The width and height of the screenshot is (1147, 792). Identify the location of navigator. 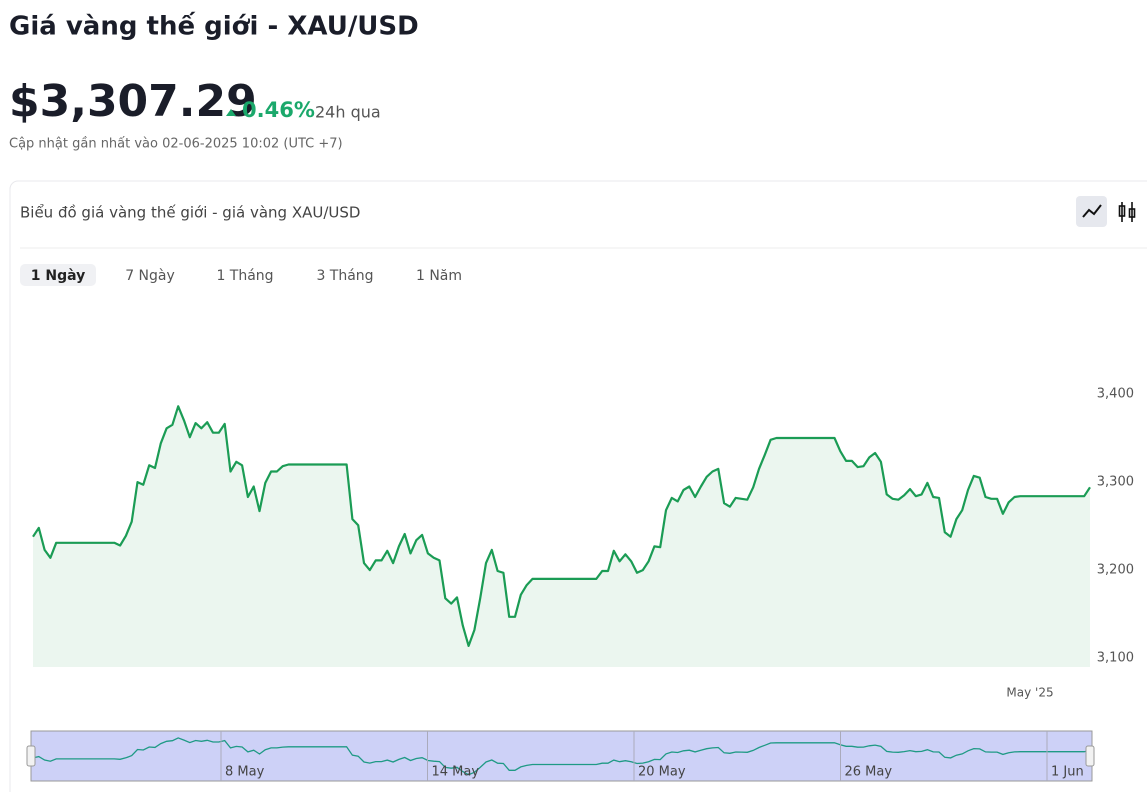
(561, 756).